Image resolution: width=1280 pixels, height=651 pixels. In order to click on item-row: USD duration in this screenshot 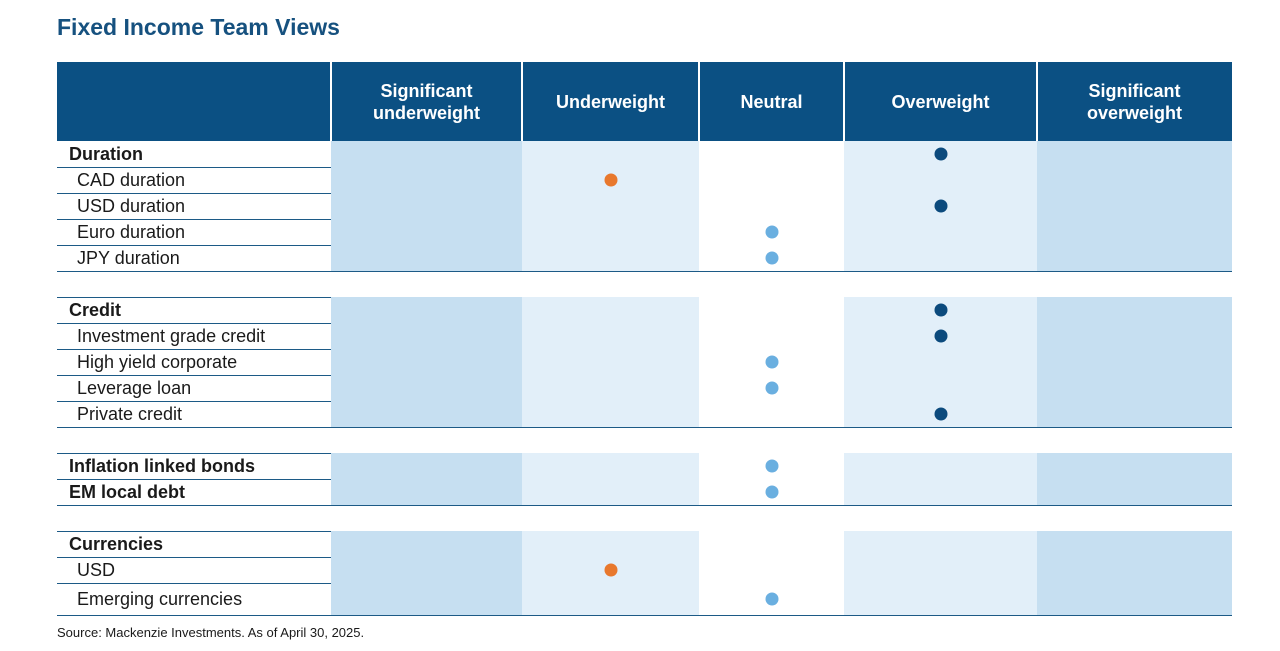, I will do `click(644, 206)`.